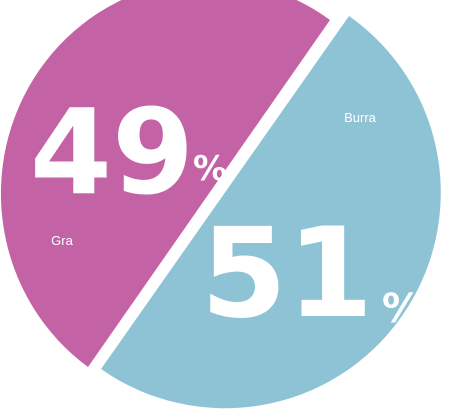 The width and height of the screenshot is (462, 410). I want to click on slice-burra-percent-sign: %, so click(402, 309).